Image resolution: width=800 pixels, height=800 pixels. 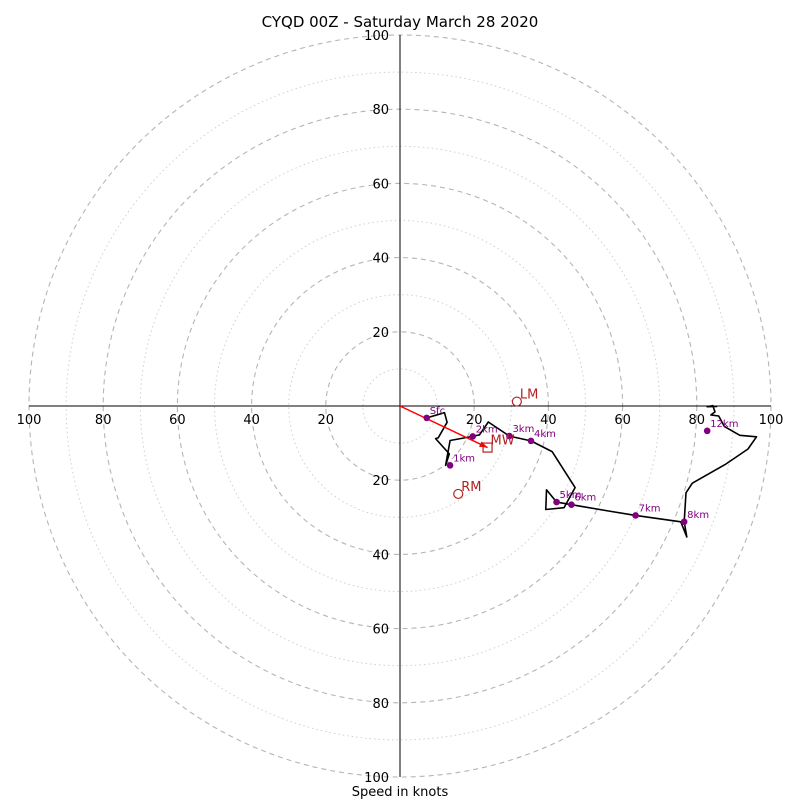 I want to click on height-marker-label: 1km, so click(x=464, y=458).